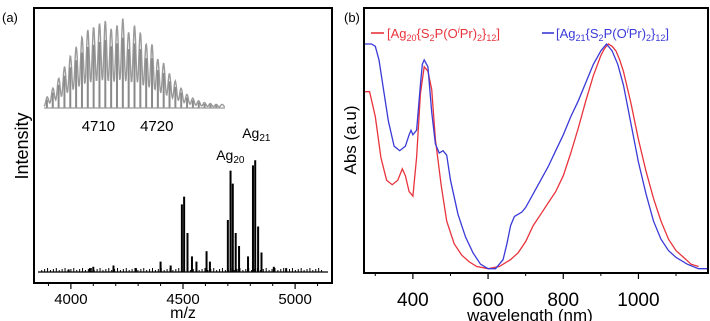 This screenshot has height=321, width=710. I want to click on panel-a-x-ticks: 4000 4500 5000, so click(183, 295).